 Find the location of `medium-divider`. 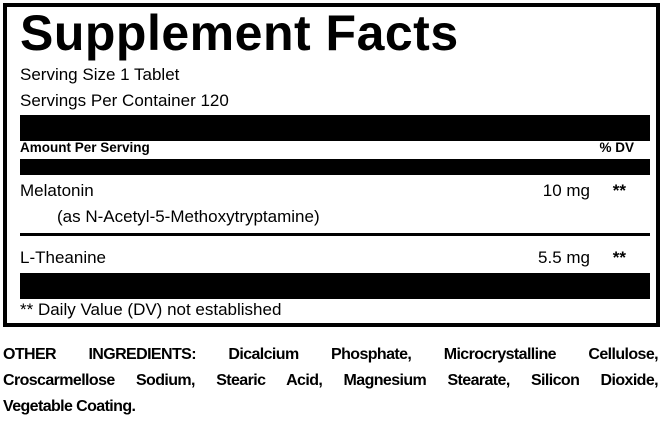

medium-divider is located at coordinates (335, 167).